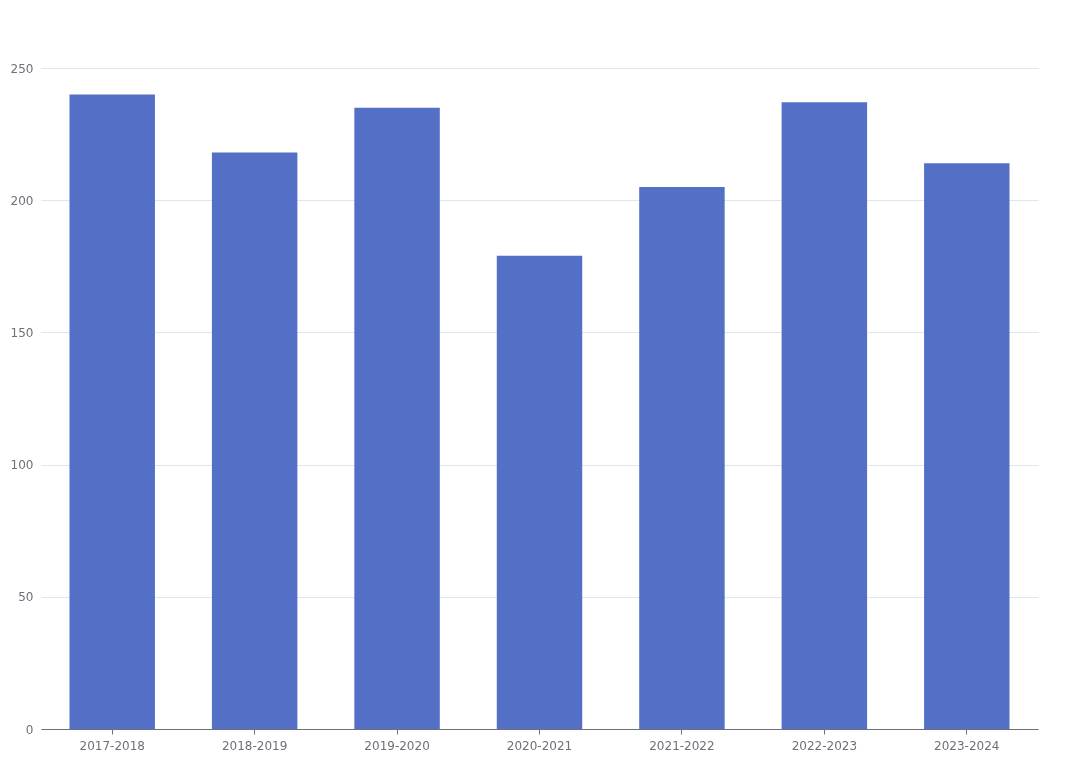 The image size is (1089, 762). What do you see at coordinates (22, 68) in the screenshot?
I see `y-tick-label: 250` at bounding box center [22, 68].